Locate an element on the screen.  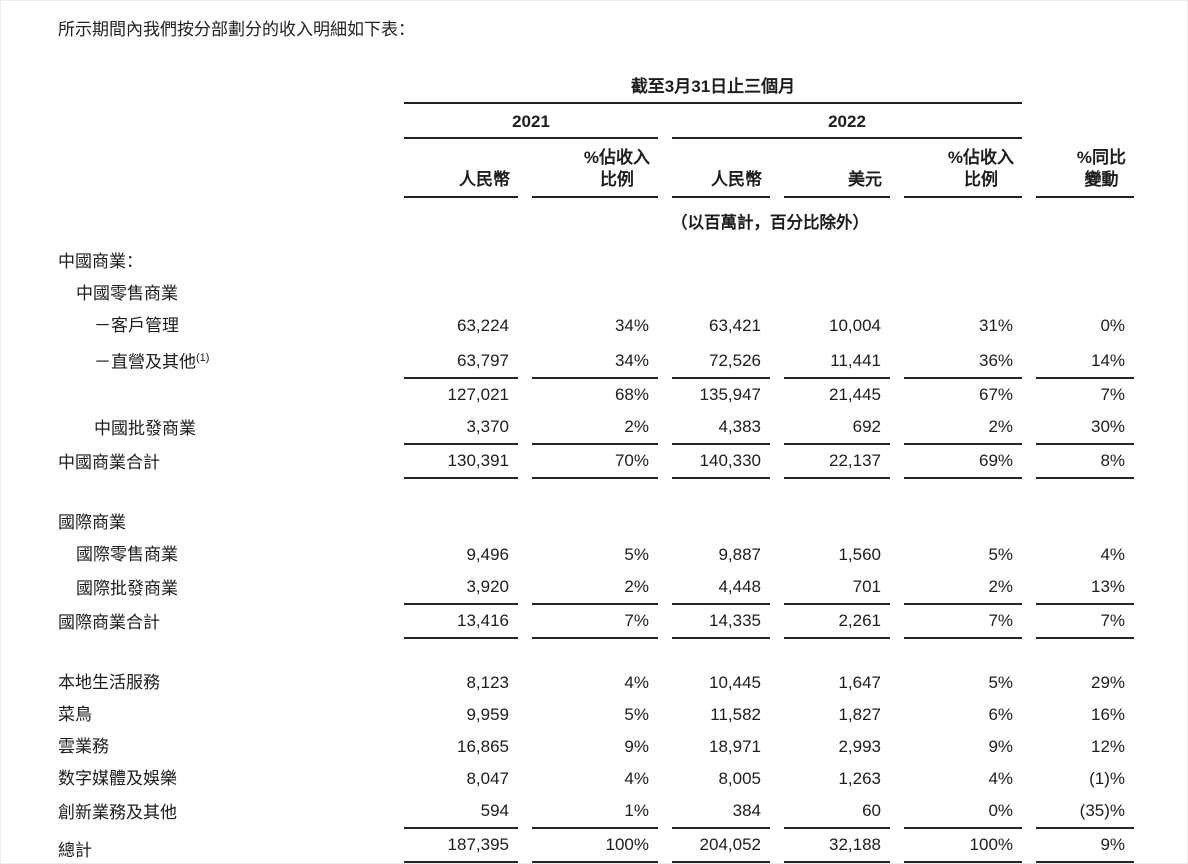
cell-pct-2022: 0% is located at coordinates (963, 812).